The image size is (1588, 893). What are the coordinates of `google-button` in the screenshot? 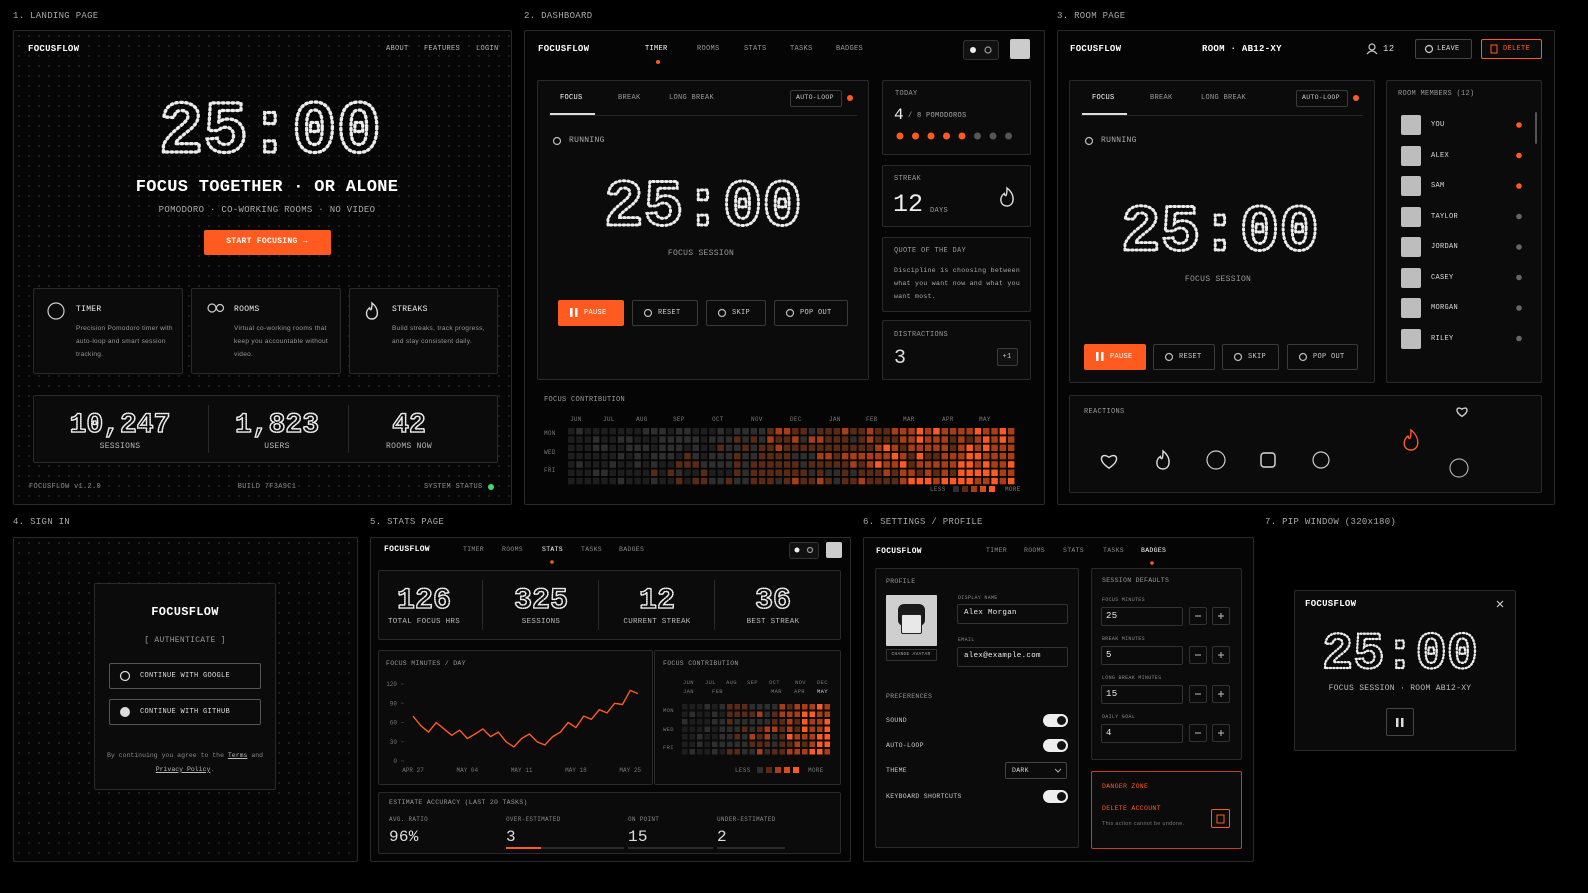 It's located at (185, 676).